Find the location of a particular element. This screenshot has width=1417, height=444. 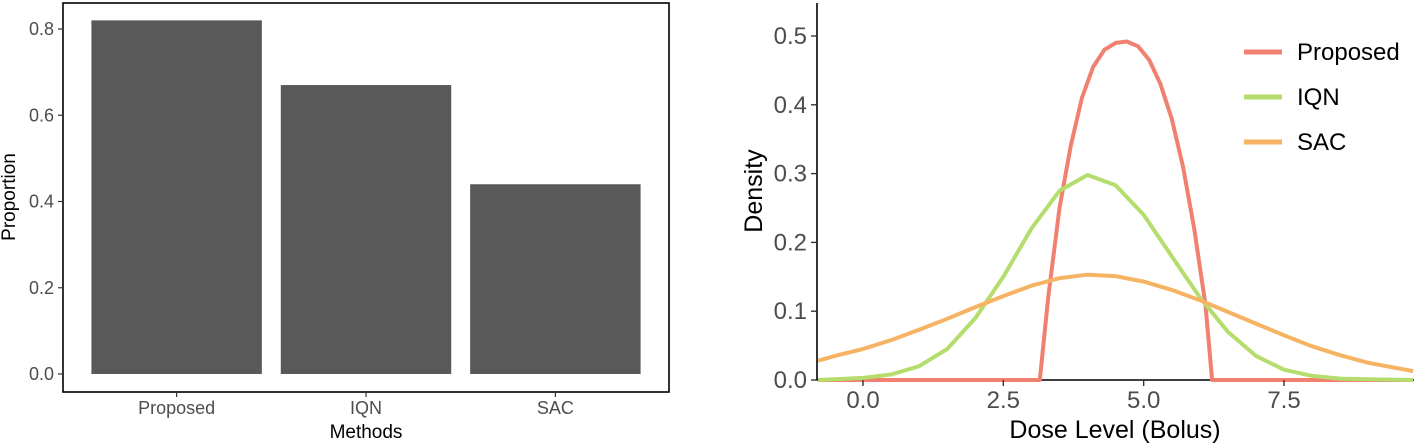

series-line-sac is located at coordinates (1115, 323).